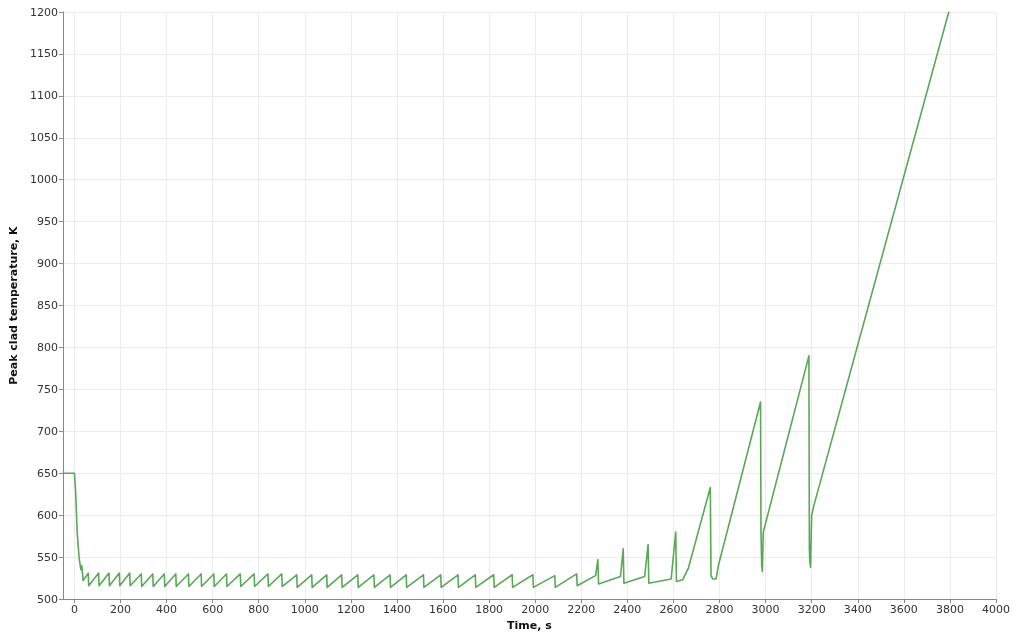 Image resolution: width=1013 pixels, height=636 pixels. What do you see at coordinates (949, 610) in the screenshot?
I see `x-tick-label: 3800` at bounding box center [949, 610].